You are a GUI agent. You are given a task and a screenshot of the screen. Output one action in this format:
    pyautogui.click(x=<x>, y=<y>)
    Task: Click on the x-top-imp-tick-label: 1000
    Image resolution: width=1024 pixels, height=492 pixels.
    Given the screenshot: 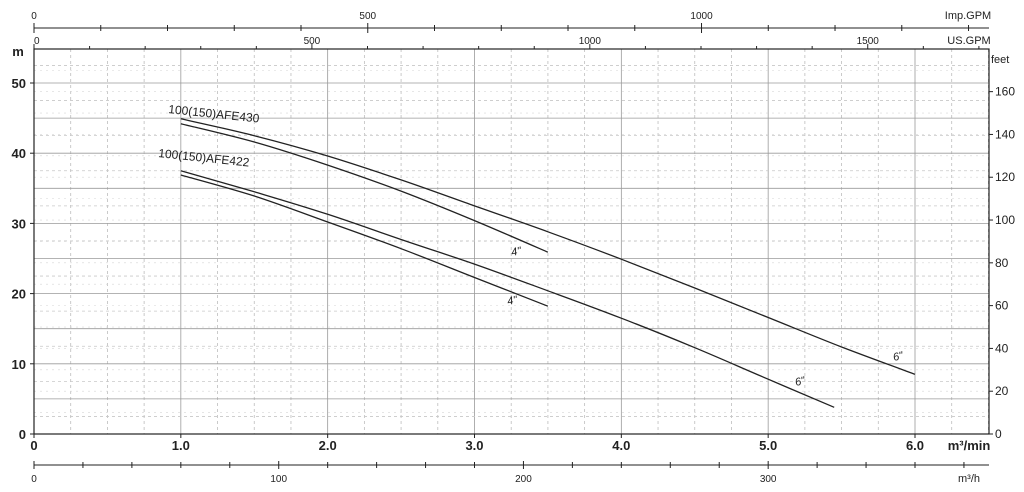 What is the action you would take?
    pyautogui.click(x=701, y=16)
    